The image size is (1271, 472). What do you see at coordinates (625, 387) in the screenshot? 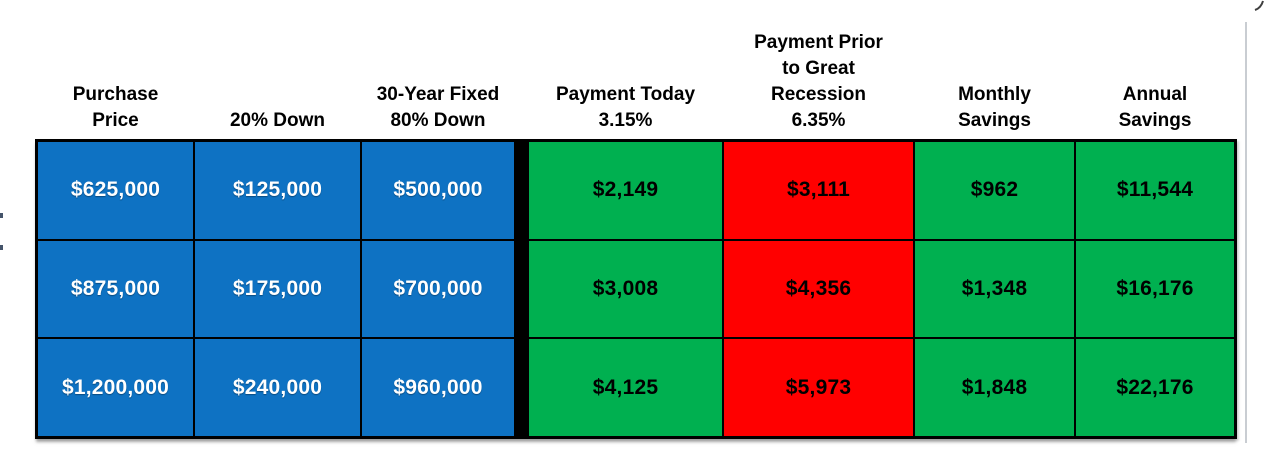
I see `table-cell-payment-today: $4,125` at bounding box center [625, 387].